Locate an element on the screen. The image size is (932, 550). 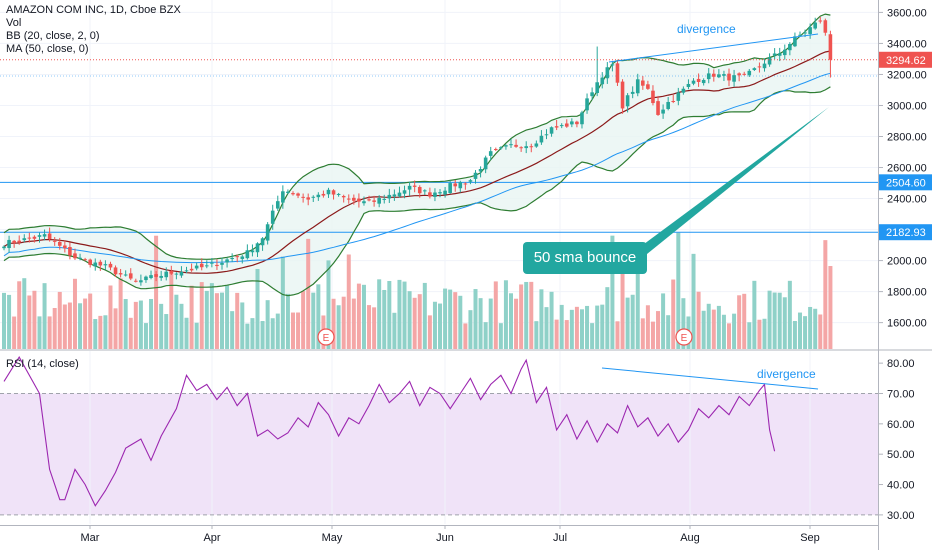
rsi-divergence-label: divergence is located at coordinates (786, 374).